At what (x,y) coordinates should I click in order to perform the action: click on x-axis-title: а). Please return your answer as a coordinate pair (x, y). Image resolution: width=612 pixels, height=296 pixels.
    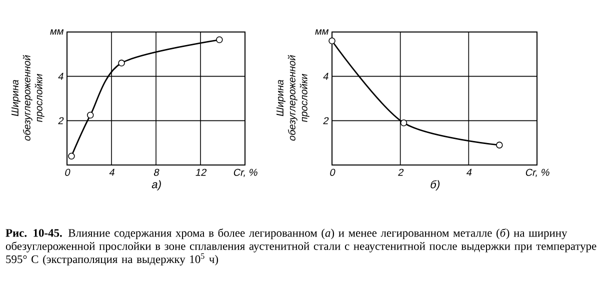
    Looking at the image, I should click on (156, 185).